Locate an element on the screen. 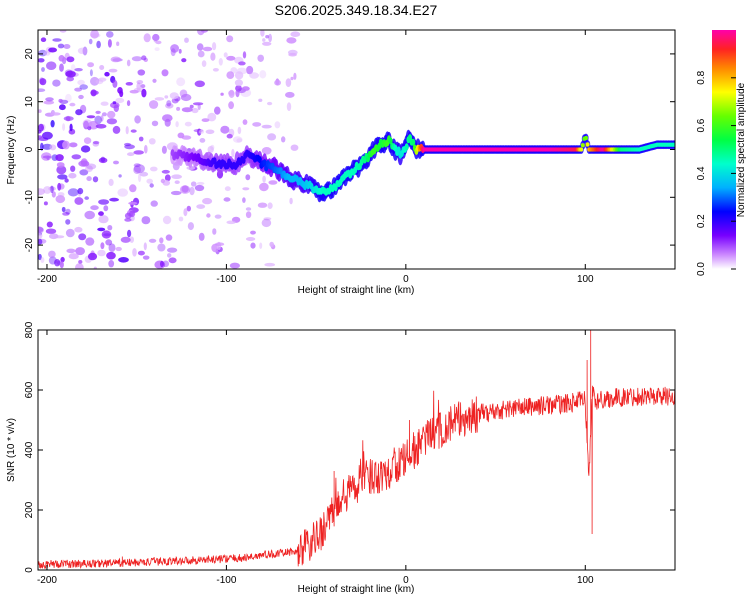  snr-y-tick-label: 200 is located at coordinates (29, 509).